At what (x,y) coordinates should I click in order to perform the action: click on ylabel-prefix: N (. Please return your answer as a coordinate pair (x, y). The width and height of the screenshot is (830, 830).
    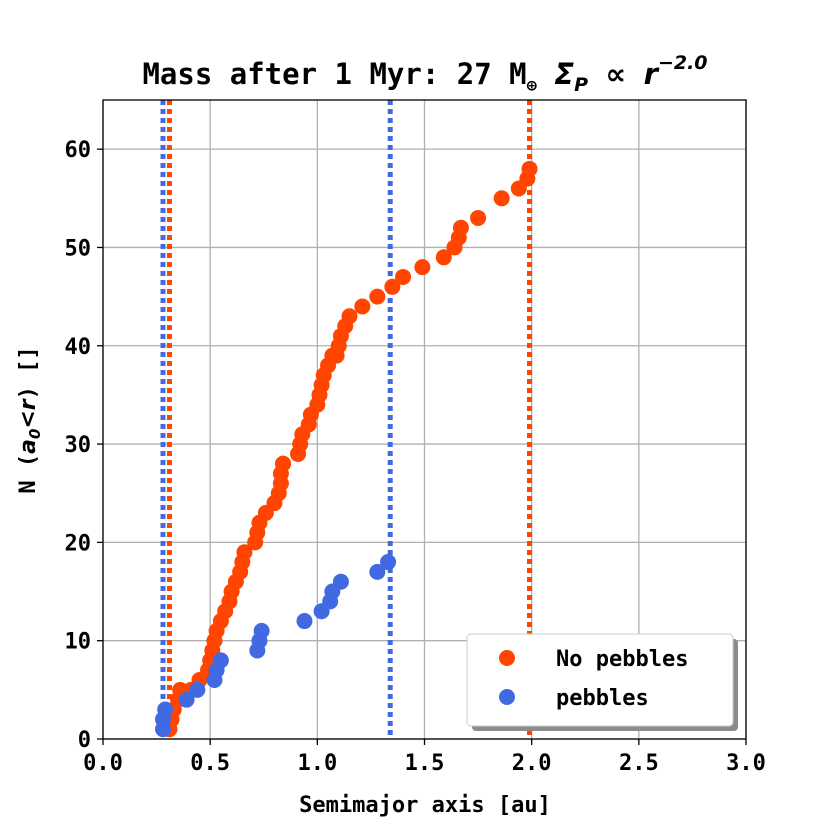
    Looking at the image, I should click on (28, 474).